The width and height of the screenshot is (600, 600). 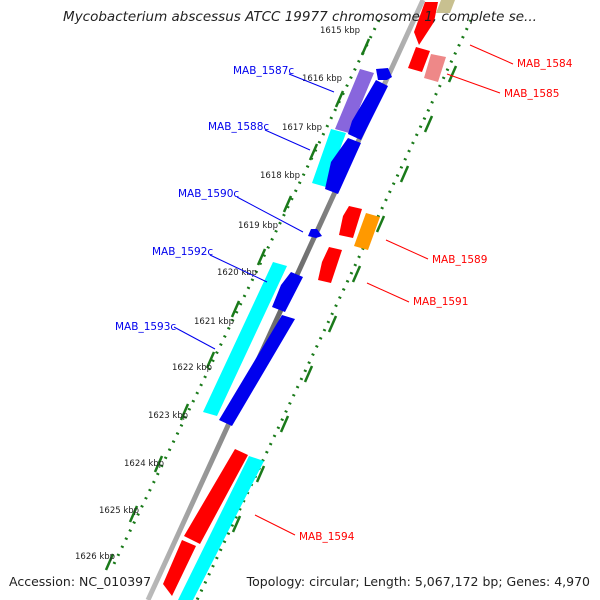 What do you see at coordinates (287, 140) in the screenshot?
I see `label-leader-mab-1588c` at bounding box center [287, 140].